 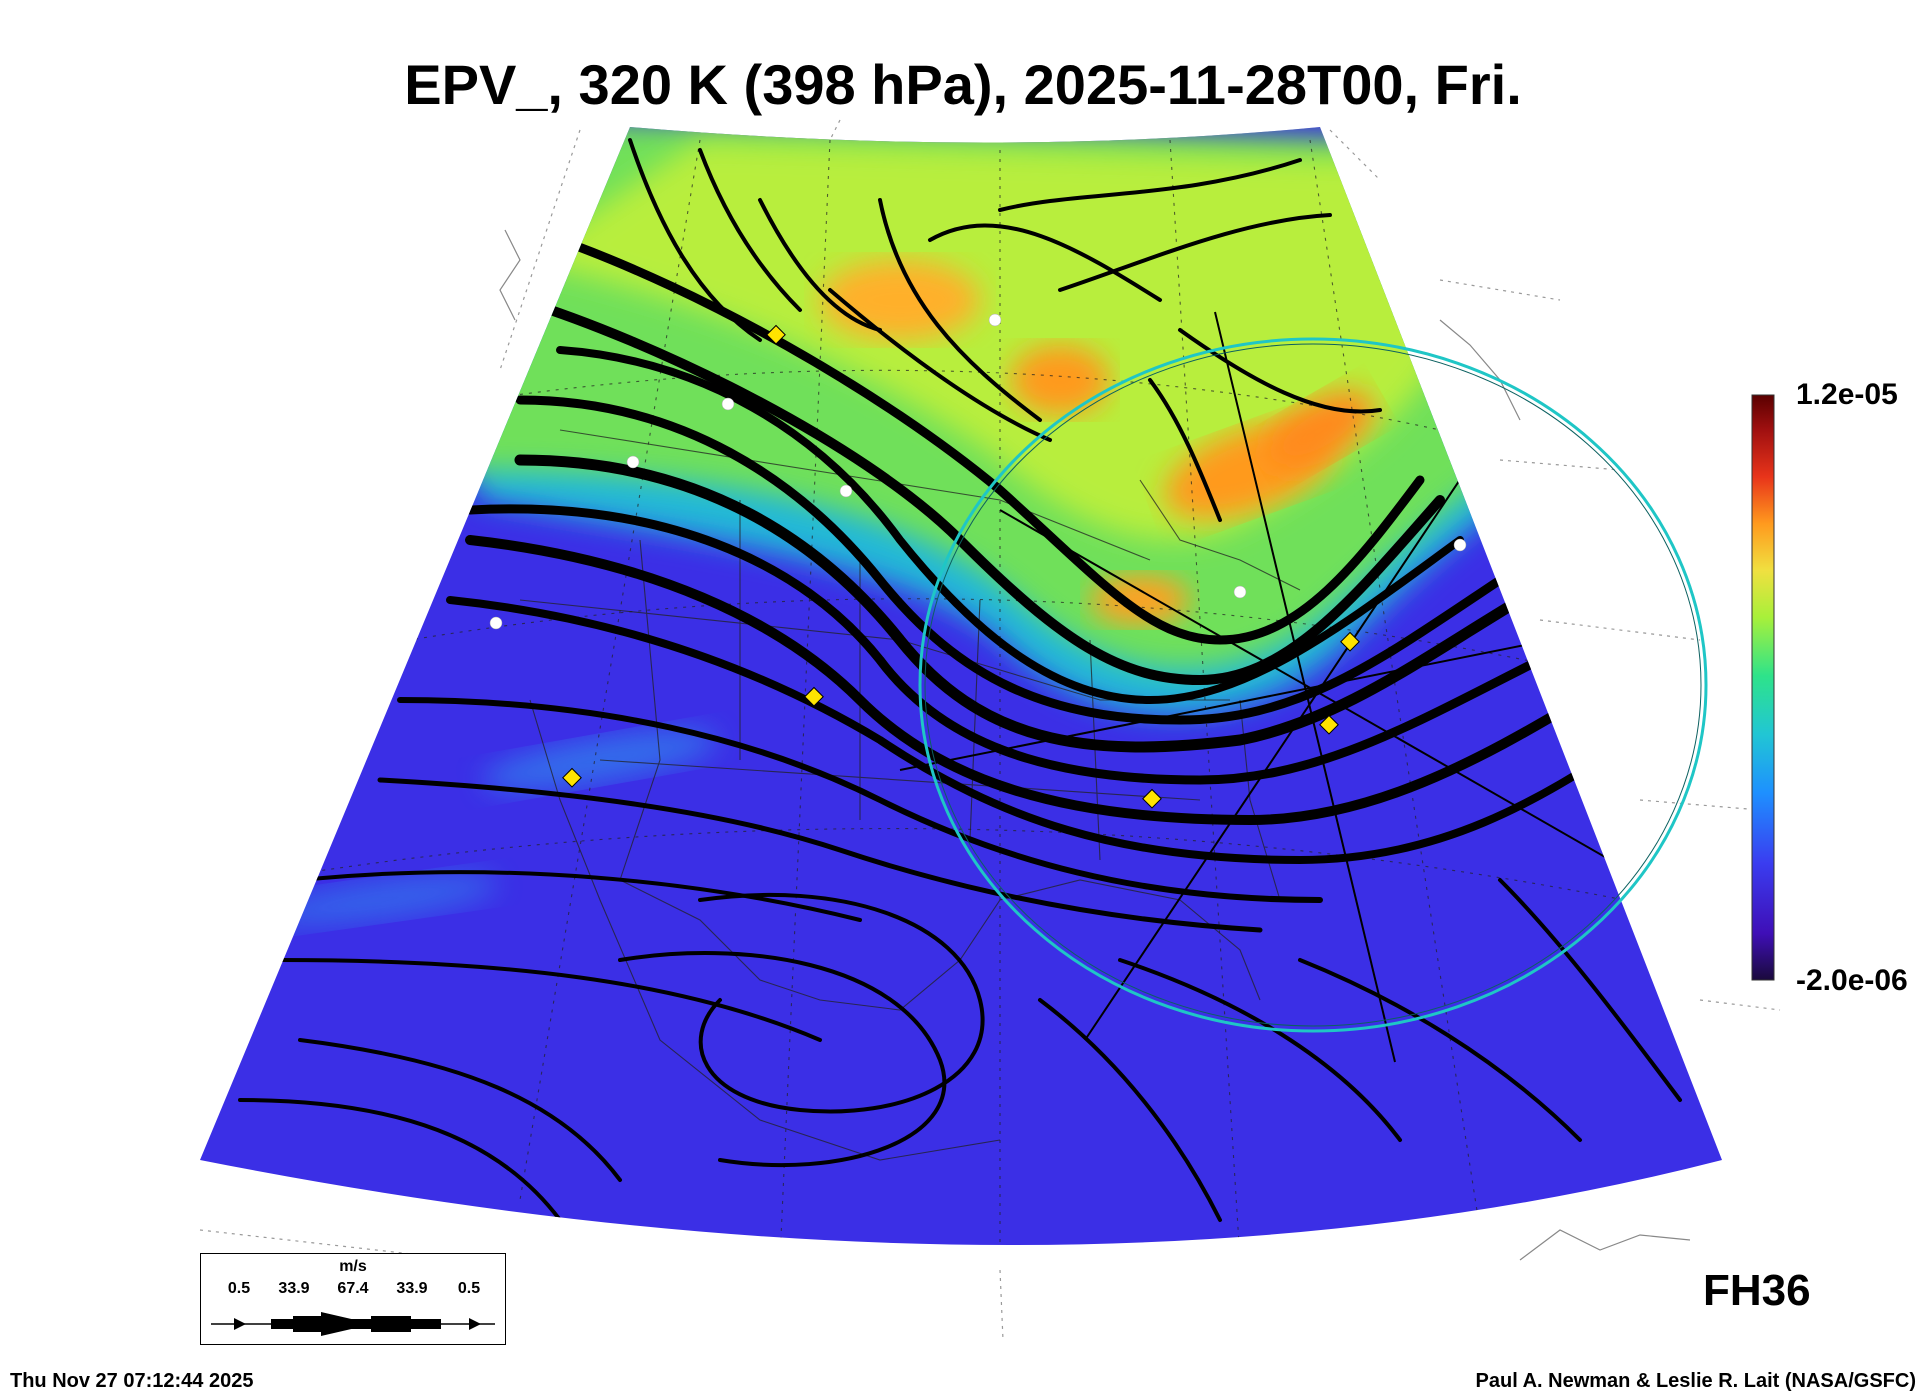 I want to click on colorbar-max-label: 1.2e-05, so click(x=1847, y=394).